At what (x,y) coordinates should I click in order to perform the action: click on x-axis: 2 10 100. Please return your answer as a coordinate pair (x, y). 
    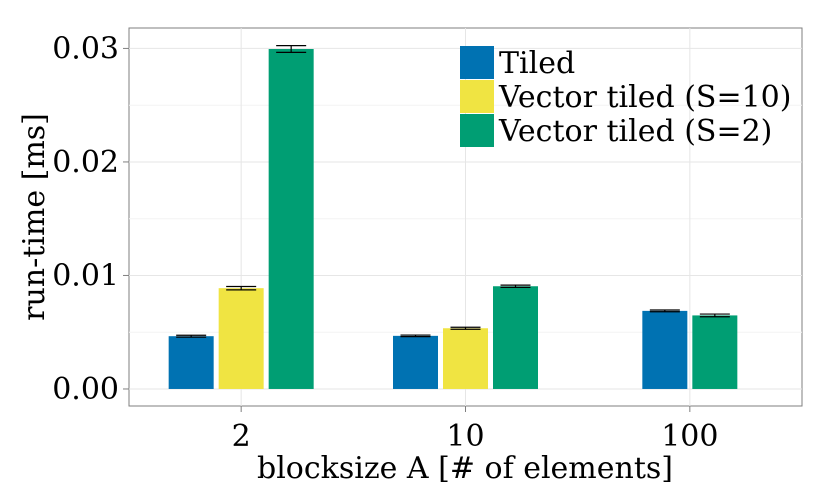
    Looking at the image, I should click on (475, 430).